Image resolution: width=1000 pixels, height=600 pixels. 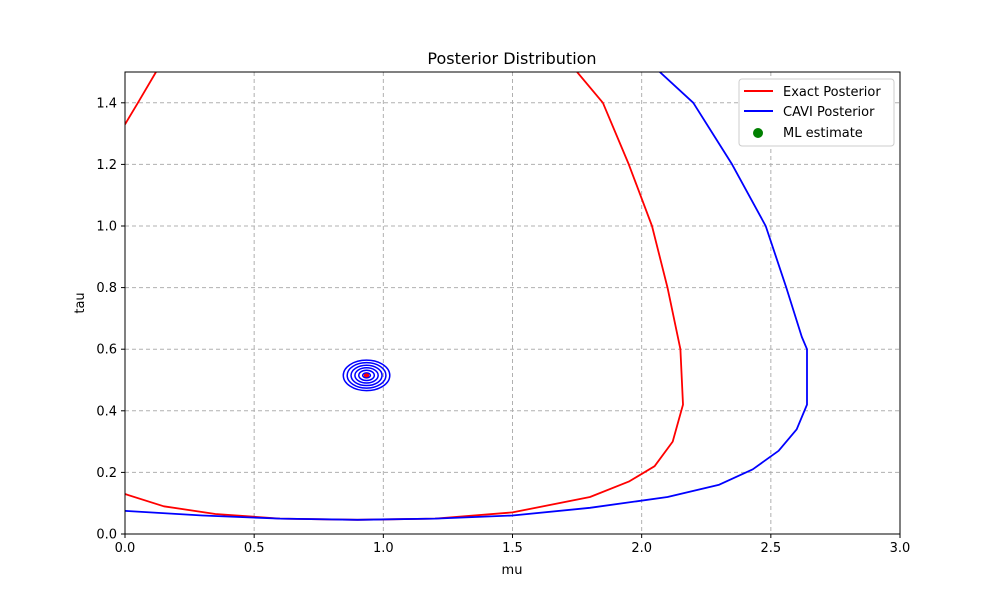 What do you see at coordinates (770, 548) in the screenshot?
I see `x-tick-label: 2.5` at bounding box center [770, 548].